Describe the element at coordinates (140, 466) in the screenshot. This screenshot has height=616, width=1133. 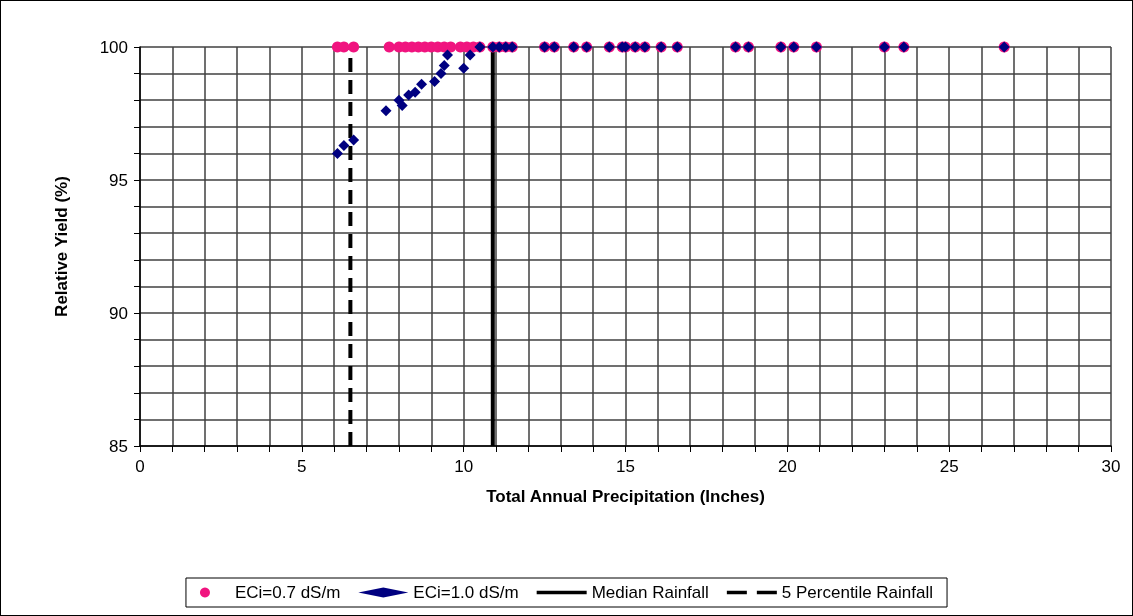
I see `x-tick-label: 0` at that location.